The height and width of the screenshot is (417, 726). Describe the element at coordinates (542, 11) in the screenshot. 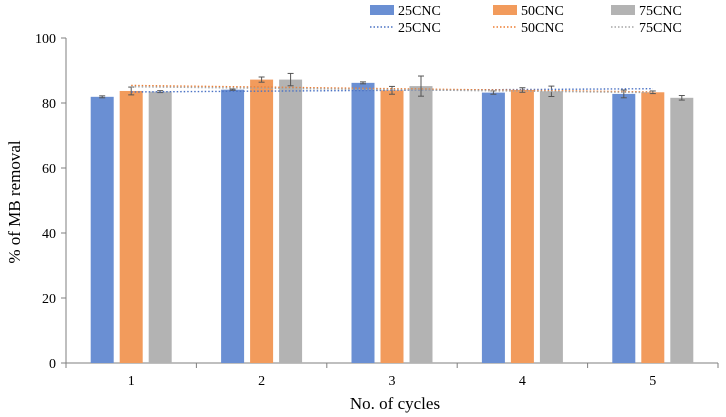

I see `legend-label-50CNC: 50CNC` at that location.